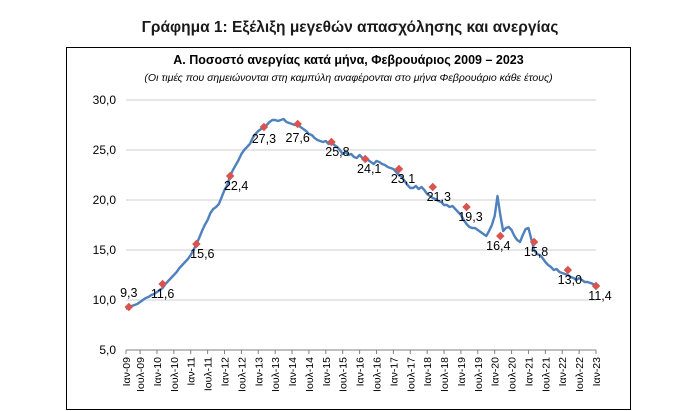  Describe the element at coordinates (105, 250) in the screenshot. I see `y-tick-label: 15,0` at that location.